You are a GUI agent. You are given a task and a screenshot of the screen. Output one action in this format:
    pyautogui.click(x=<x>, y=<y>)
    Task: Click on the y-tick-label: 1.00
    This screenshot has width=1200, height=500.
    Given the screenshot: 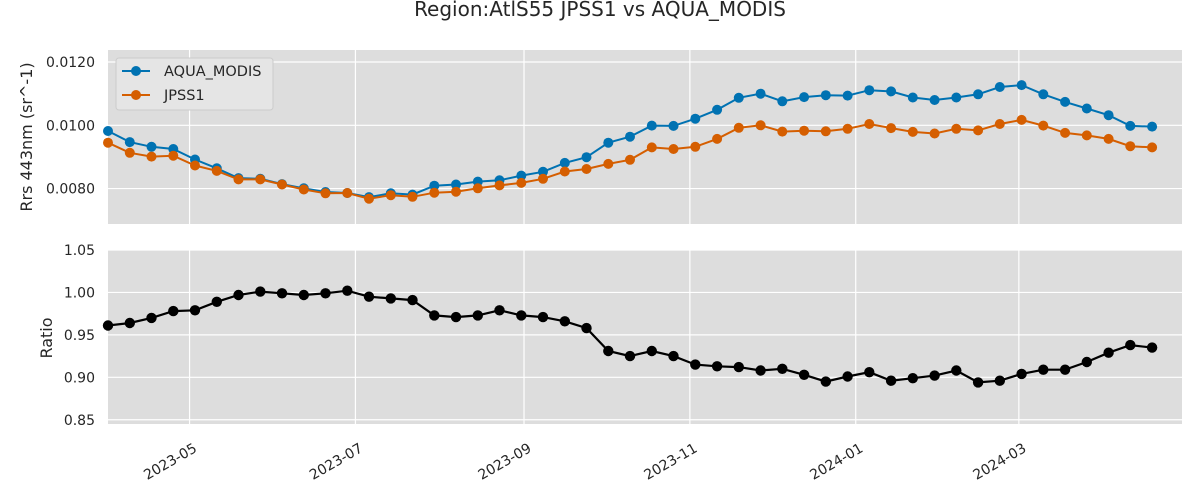 What is the action you would take?
    pyautogui.click(x=79, y=293)
    